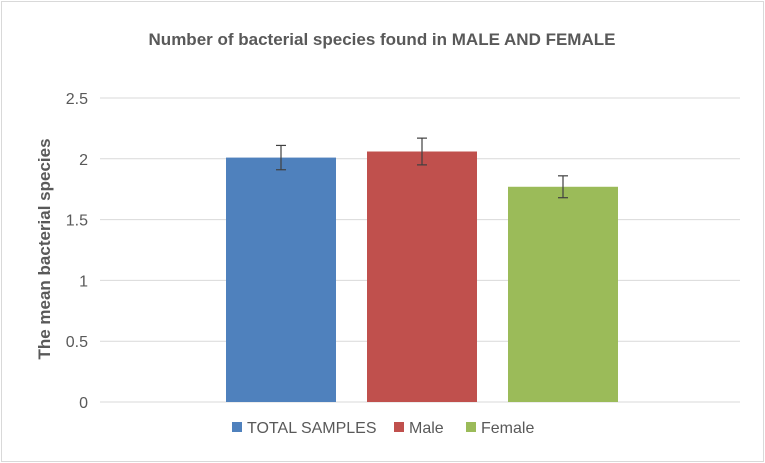 The height and width of the screenshot is (463, 765). Describe the element at coordinates (77, 221) in the screenshot. I see `y-tick-label: 1.5` at that location.